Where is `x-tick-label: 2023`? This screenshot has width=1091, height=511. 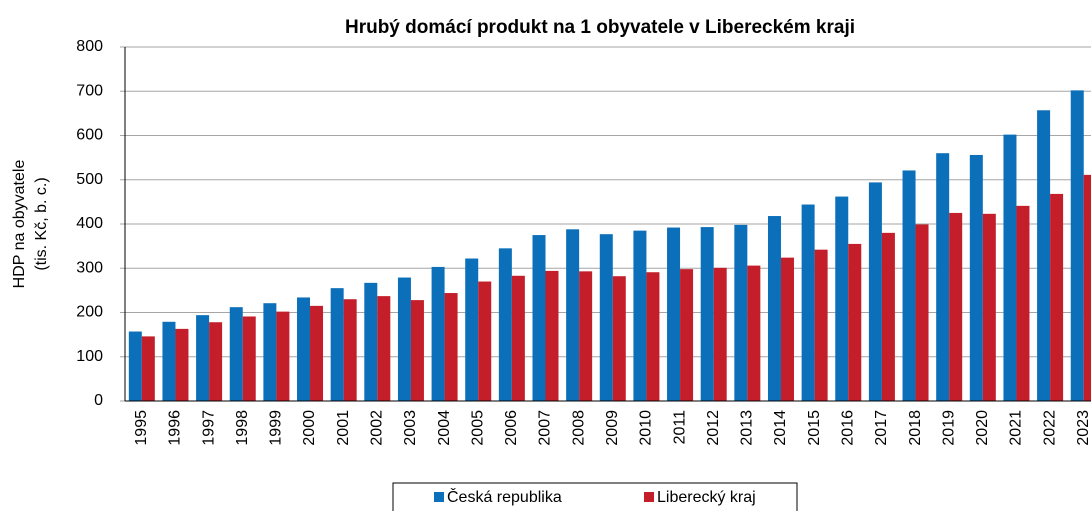
x-tick-label: 2023 is located at coordinates (1083, 428).